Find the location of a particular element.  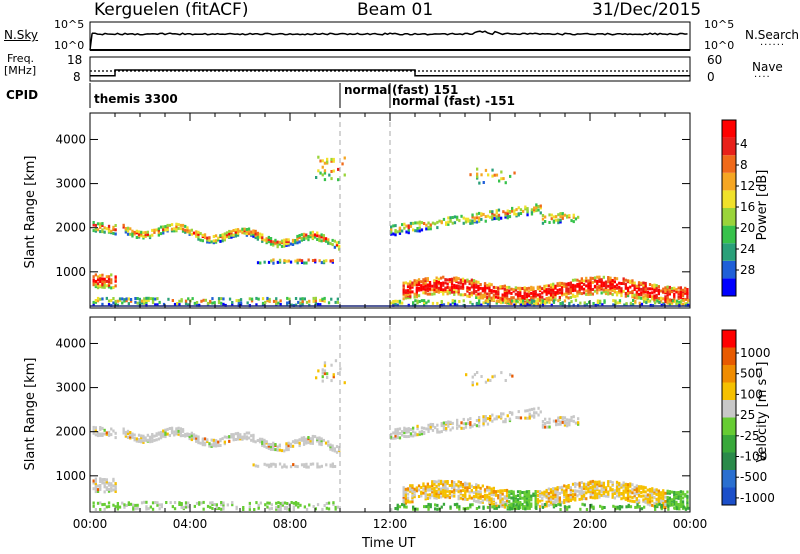

x-tick-label: 00:00 is located at coordinates (90, 524).